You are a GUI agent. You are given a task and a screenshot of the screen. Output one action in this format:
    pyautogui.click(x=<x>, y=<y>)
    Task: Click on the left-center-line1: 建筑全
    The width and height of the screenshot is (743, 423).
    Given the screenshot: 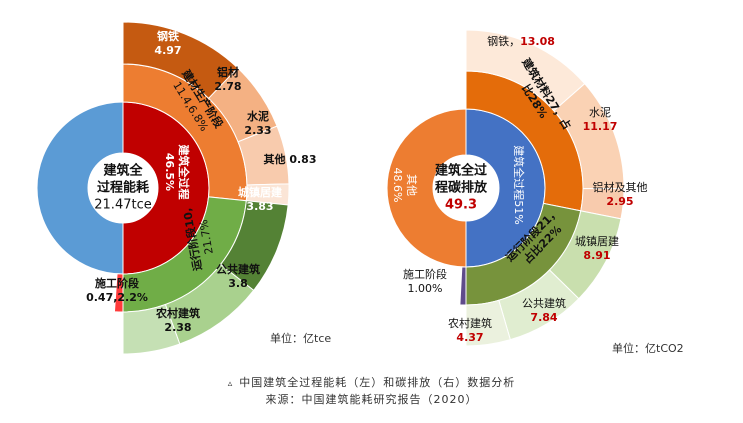 What is the action you would take?
    pyautogui.click(x=123, y=171)
    